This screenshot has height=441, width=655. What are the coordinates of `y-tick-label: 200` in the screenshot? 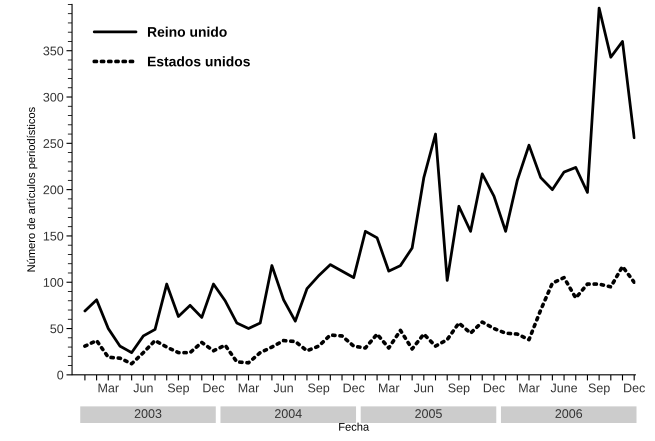 It's located at (53, 189).